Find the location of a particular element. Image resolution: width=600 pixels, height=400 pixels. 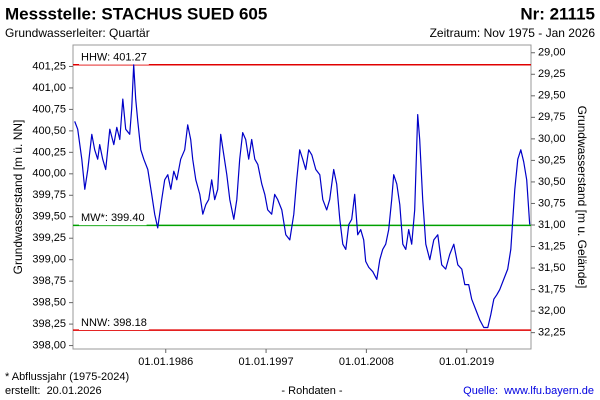

x-tick-label: 01.01.1986 is located at coordinates (165, 362).